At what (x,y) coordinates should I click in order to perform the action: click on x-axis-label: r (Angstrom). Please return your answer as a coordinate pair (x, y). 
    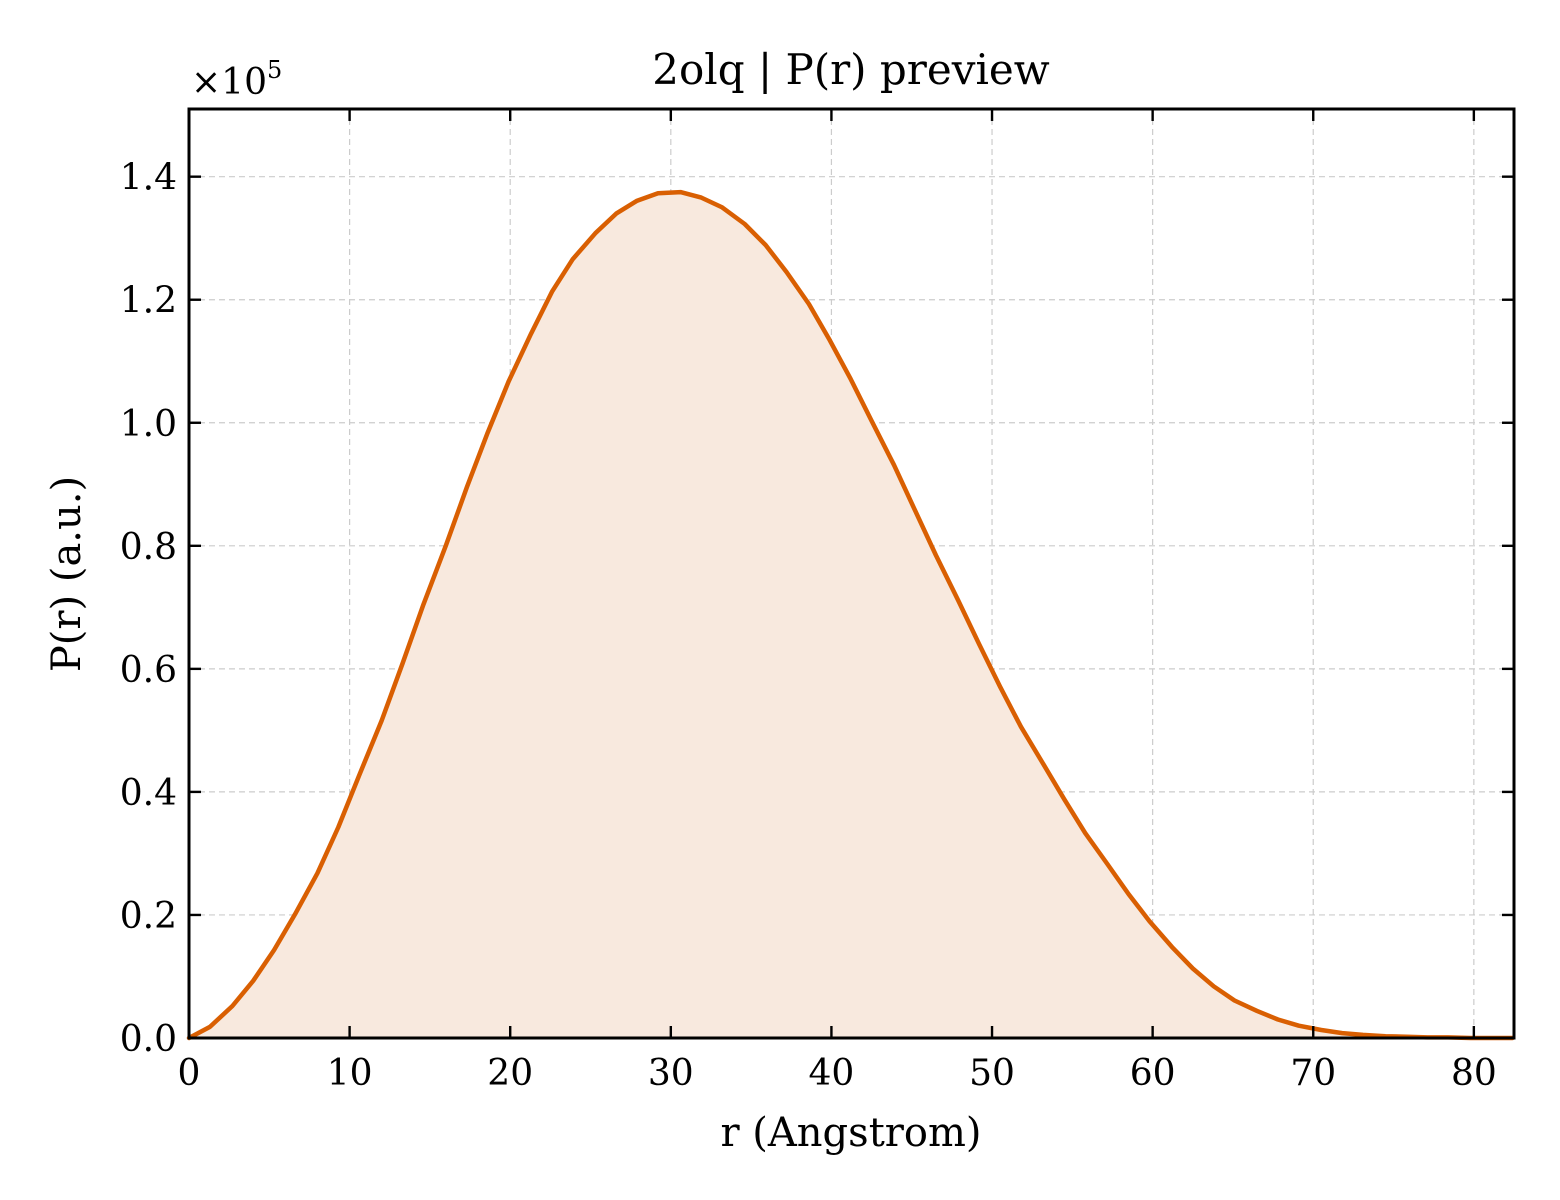
    Looking at the image, I should click on (850, 1133).